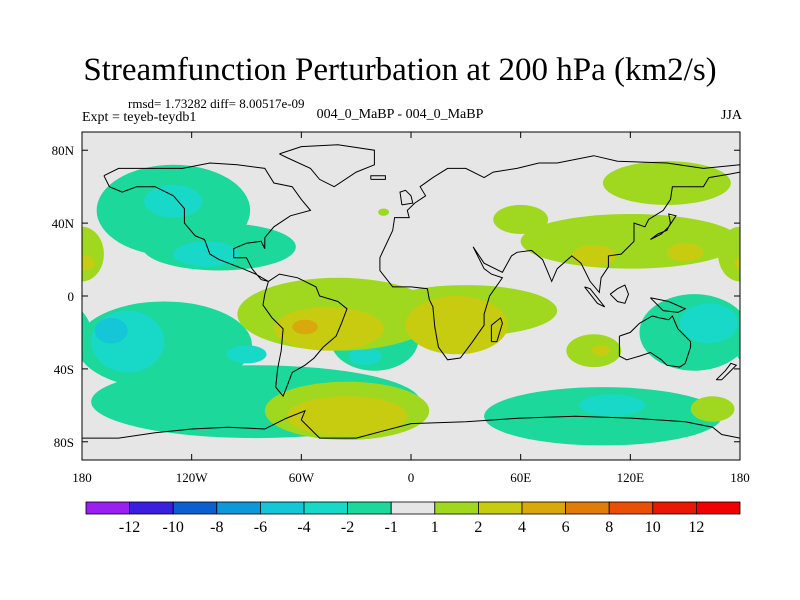 This screenshot has width=800, height=600. Describe the element at coordinates (71, 296) in the screenshot. I see `y-tick-label: 0` at that location.